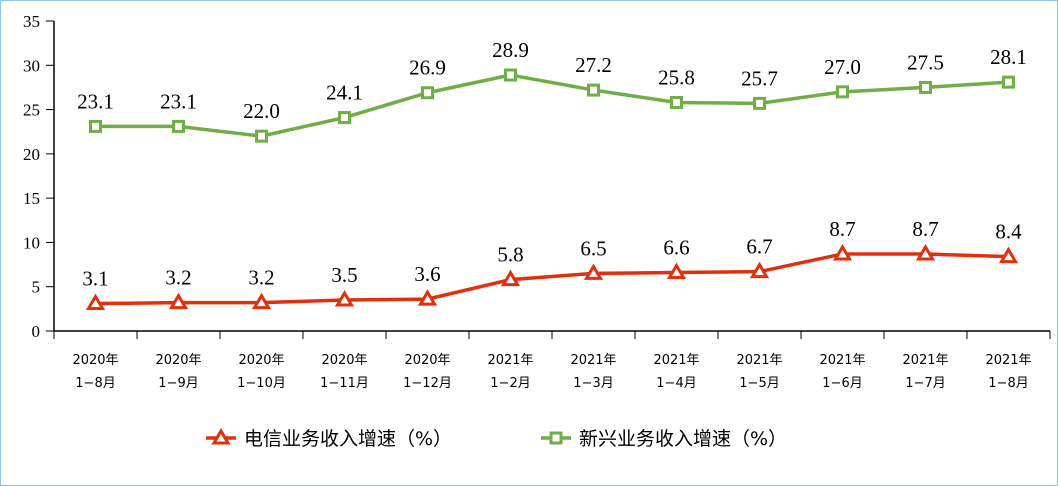  What do you see at coordinates (676, 248) in the screenshot?
I see `data-label: 6.6` at bounding box center [676, 248].